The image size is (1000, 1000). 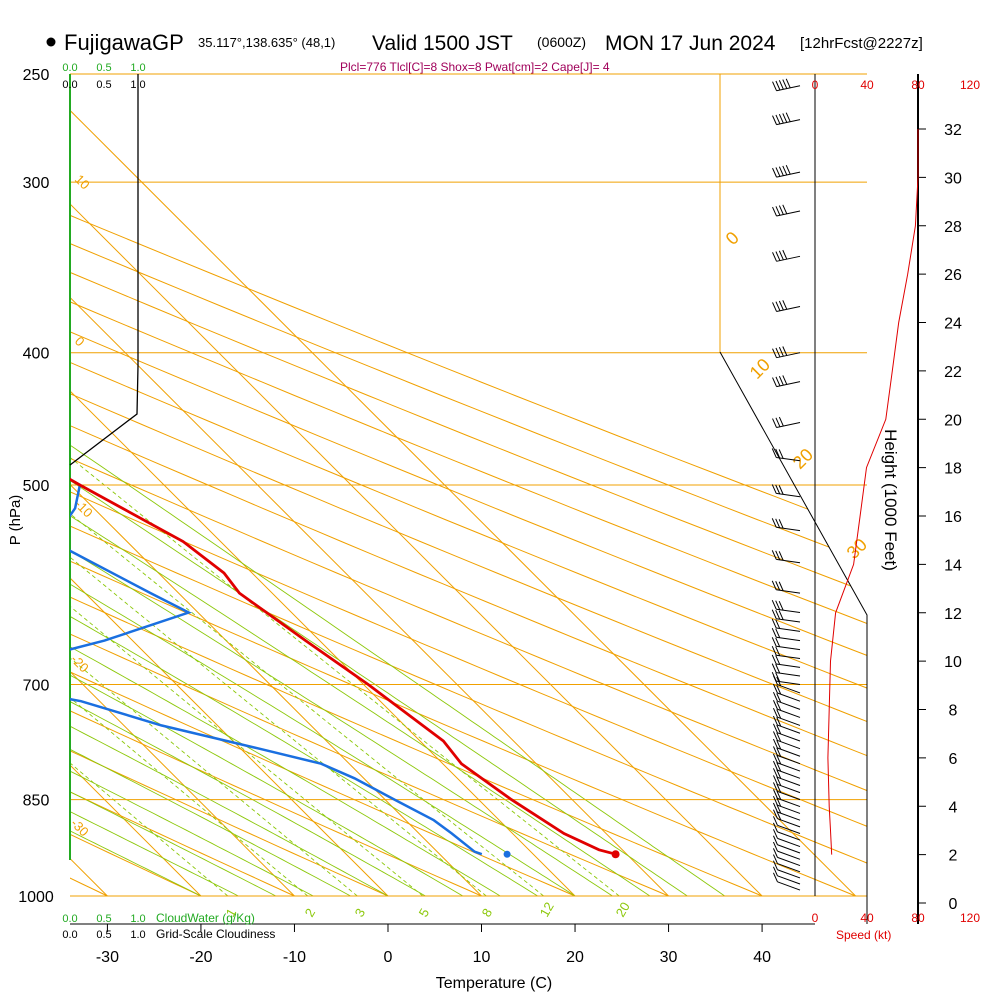 What do you see at coordinates (861, 43) in the screenshot?
I see `forecast-info: [12hrFcst@2227z]` at bounding box center [861, 43].